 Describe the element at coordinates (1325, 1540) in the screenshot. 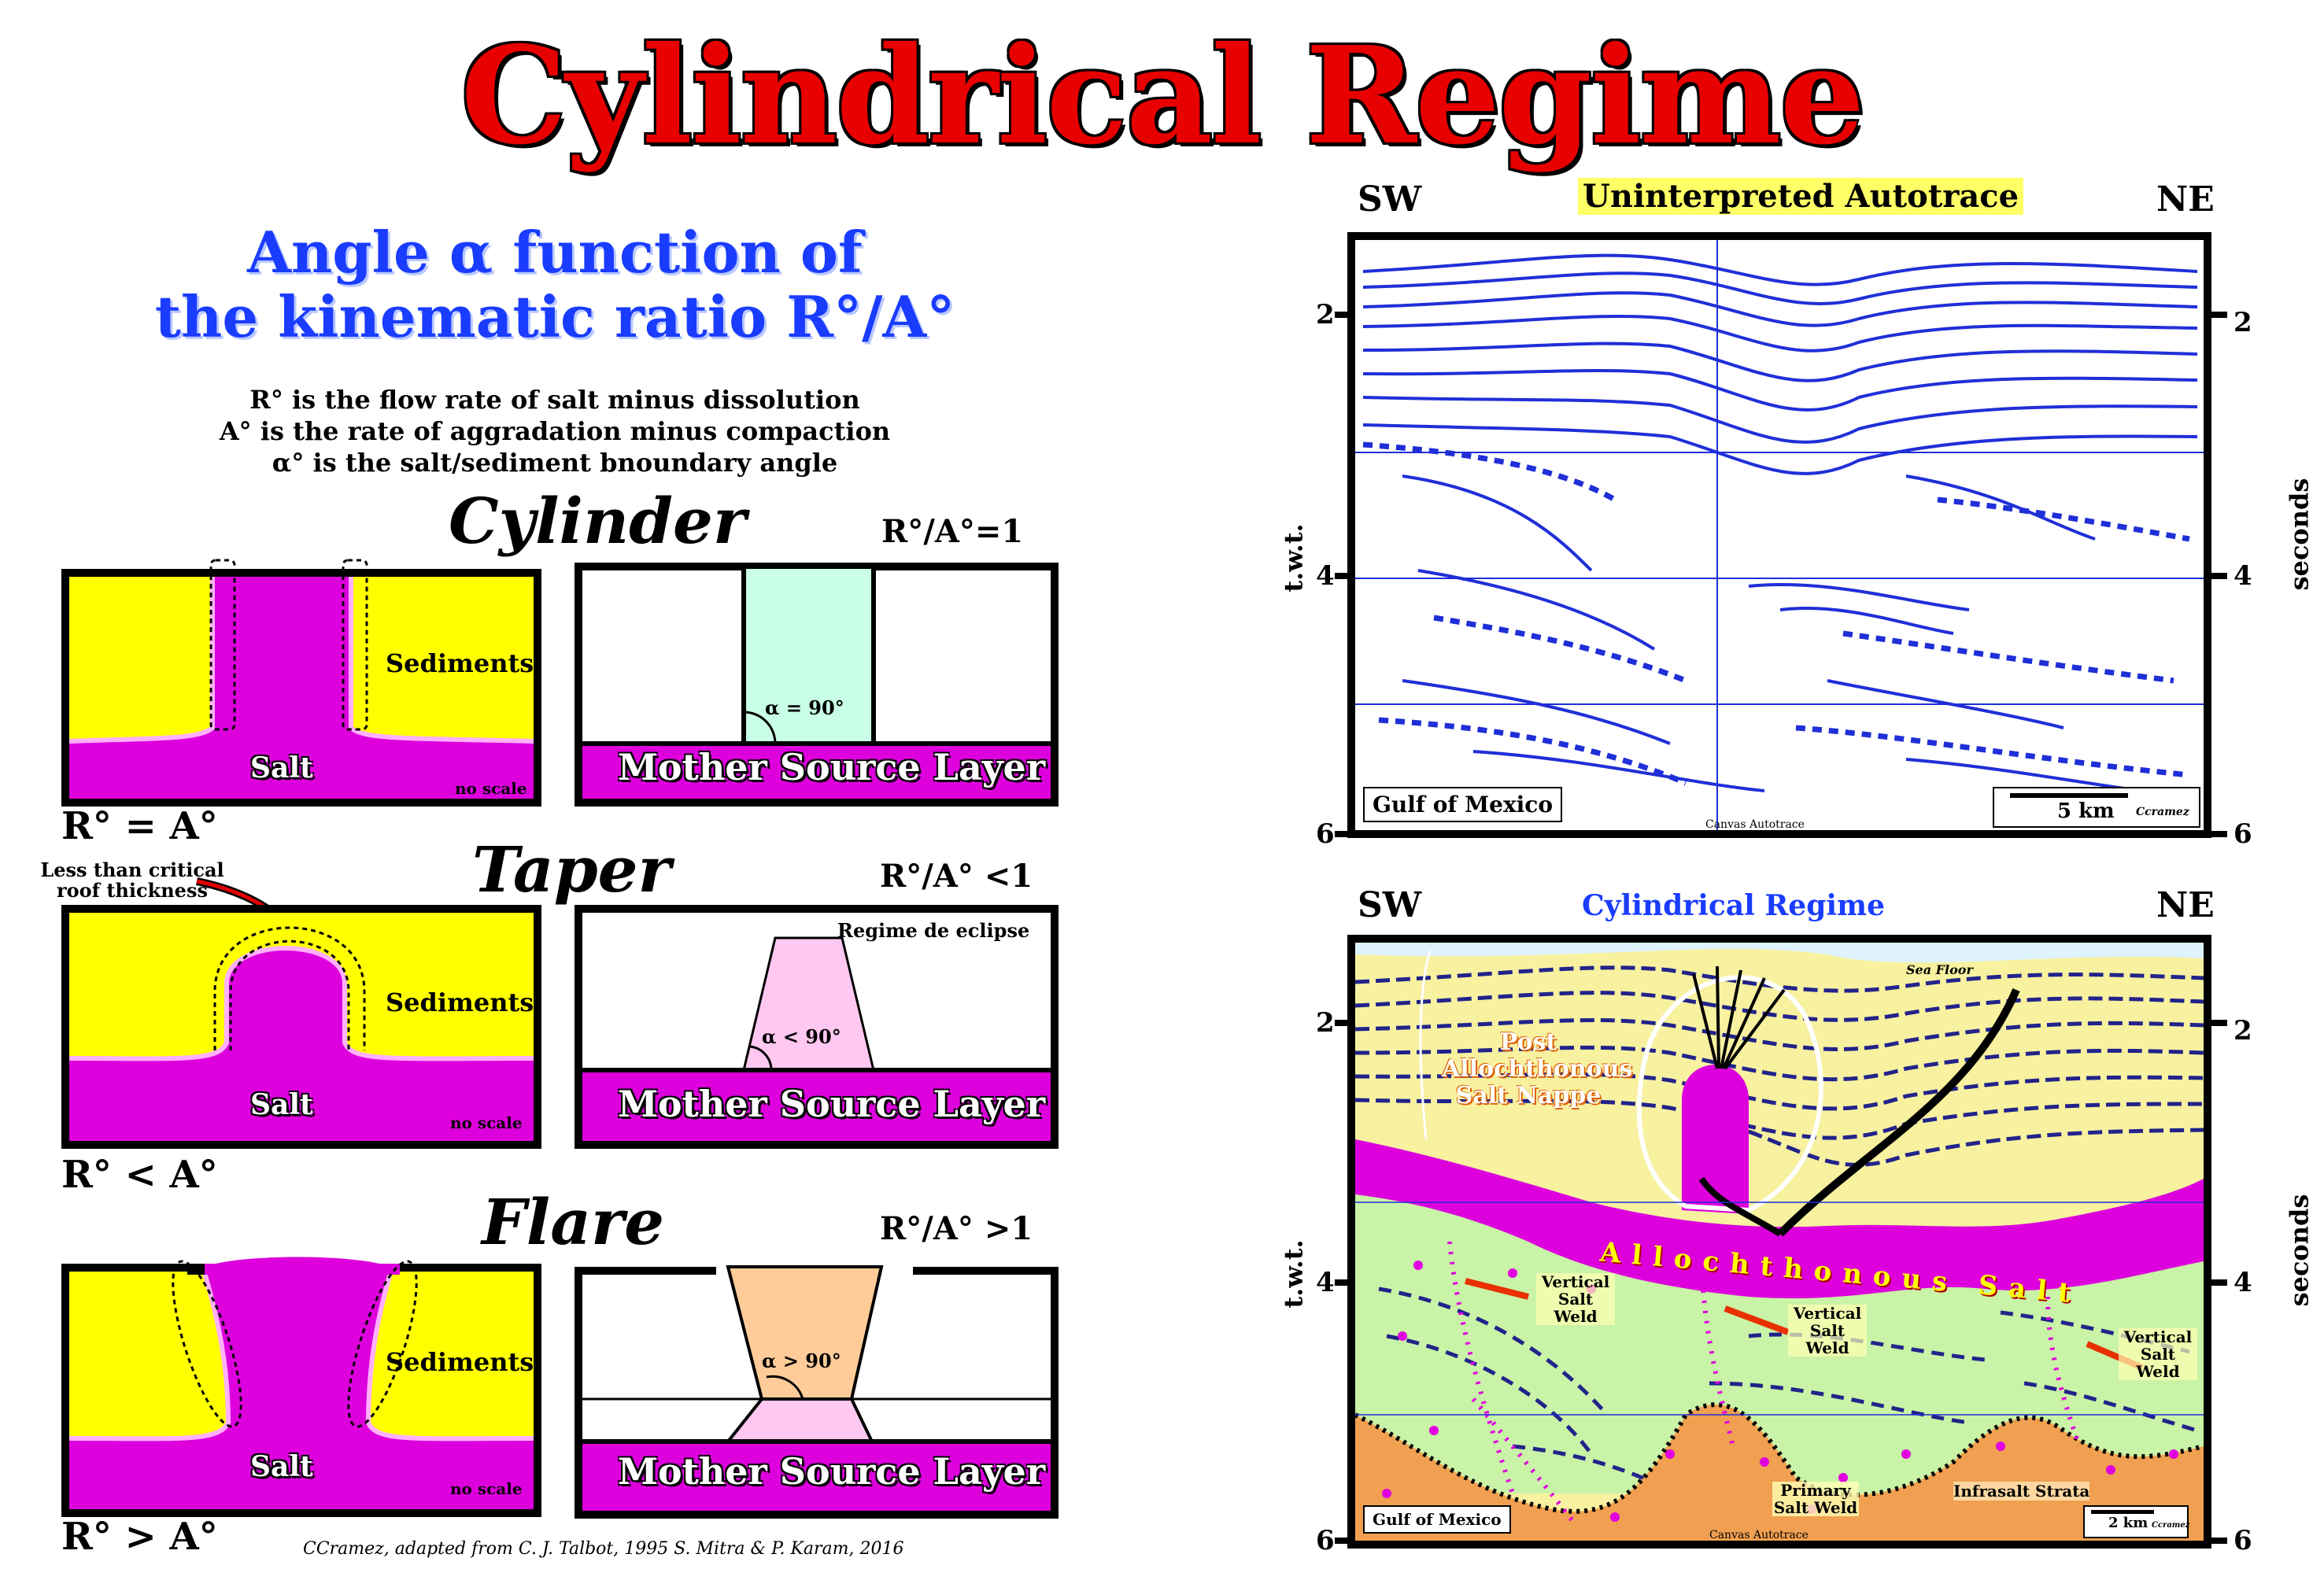

I see `bottom-tick-6-left: 6` at that location.